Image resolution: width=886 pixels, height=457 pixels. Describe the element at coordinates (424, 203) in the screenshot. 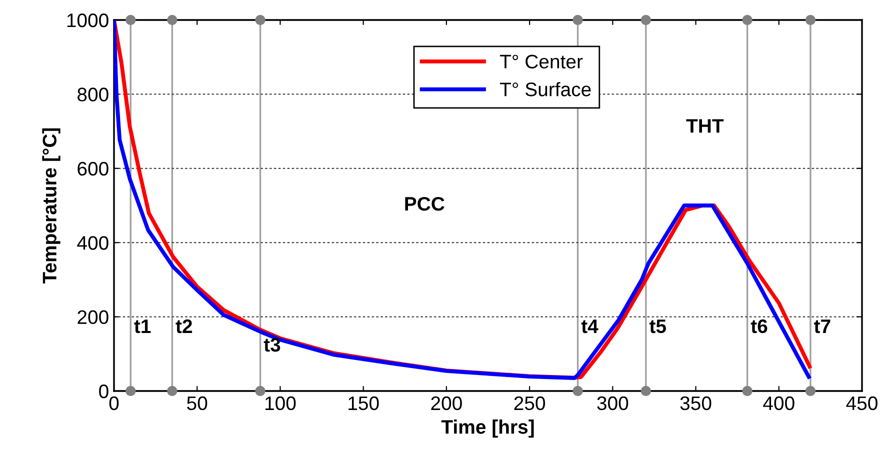

I see `annotation: PCC` at that location.